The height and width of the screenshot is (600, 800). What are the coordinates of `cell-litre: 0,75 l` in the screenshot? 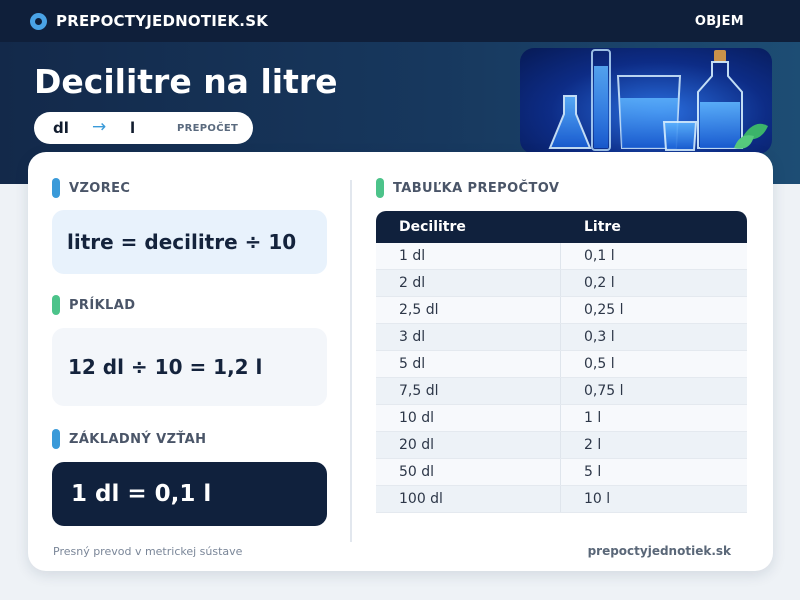 It's located at (604, 391).